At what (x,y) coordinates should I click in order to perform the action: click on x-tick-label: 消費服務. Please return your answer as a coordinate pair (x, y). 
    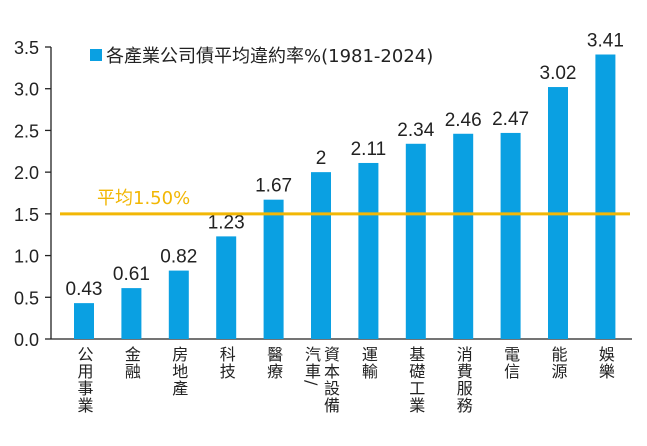
    Looking at the image, I should click on (463, 380).